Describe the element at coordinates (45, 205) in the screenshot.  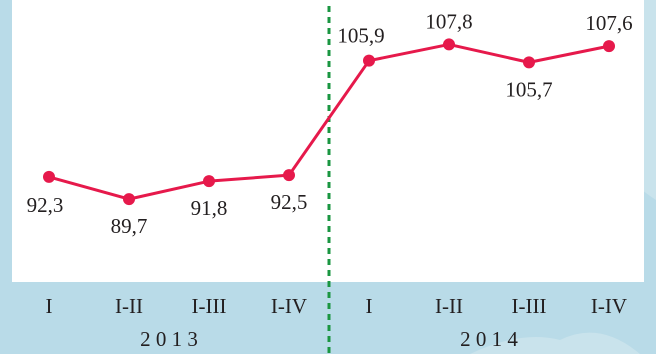
I see `data-value-label: 92,3` at that location.